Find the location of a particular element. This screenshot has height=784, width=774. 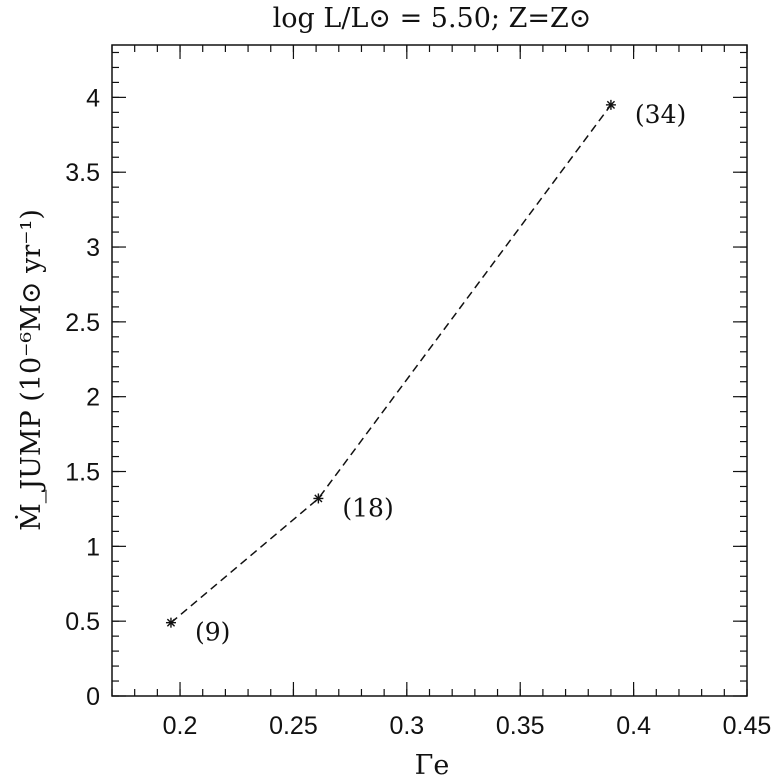

x-tick-label: 0.4 is located at coordinates (633, 726).